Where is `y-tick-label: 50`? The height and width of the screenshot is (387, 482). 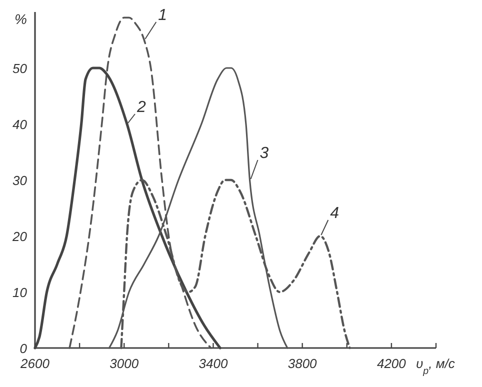
y-tick-label: 50 is located at coordinates (20, 68).